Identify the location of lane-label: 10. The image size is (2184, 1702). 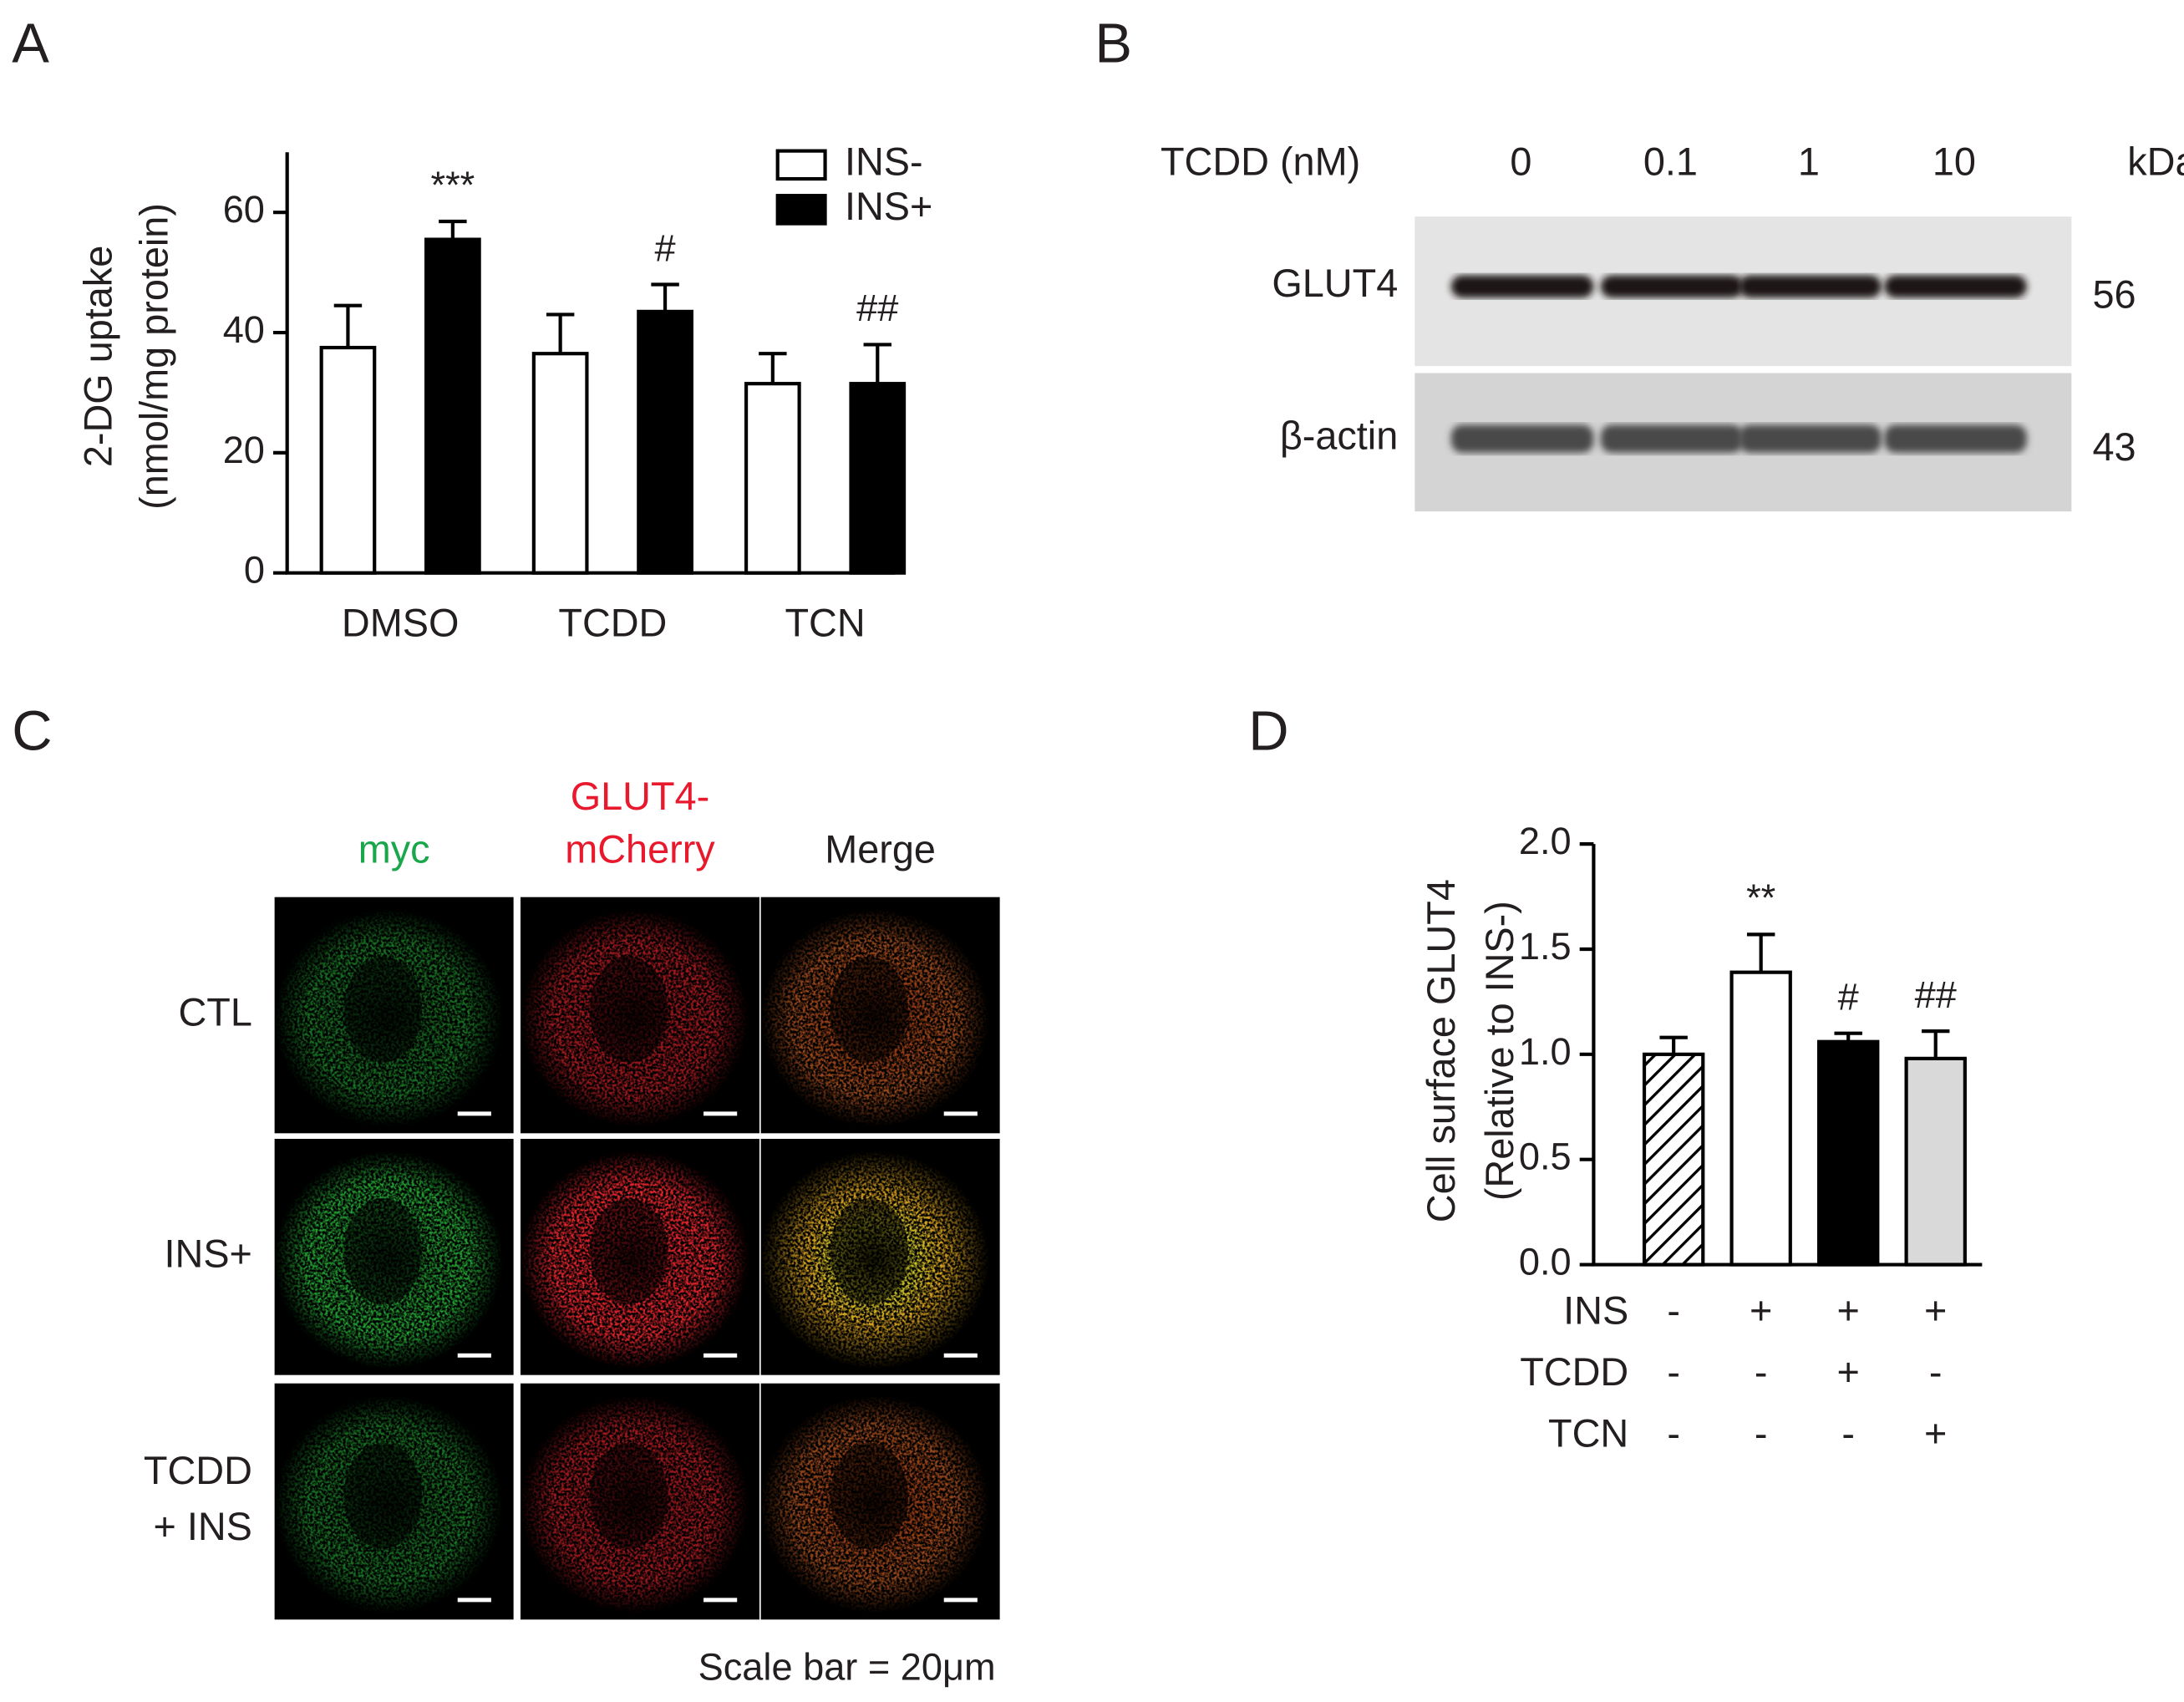
(1954, 162).